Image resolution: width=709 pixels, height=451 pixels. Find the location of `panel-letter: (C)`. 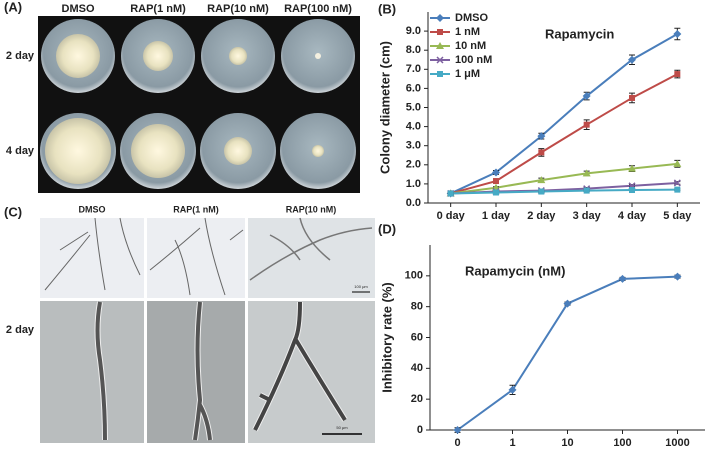

panel-letter: (C) is located at coordinates (13, 211).